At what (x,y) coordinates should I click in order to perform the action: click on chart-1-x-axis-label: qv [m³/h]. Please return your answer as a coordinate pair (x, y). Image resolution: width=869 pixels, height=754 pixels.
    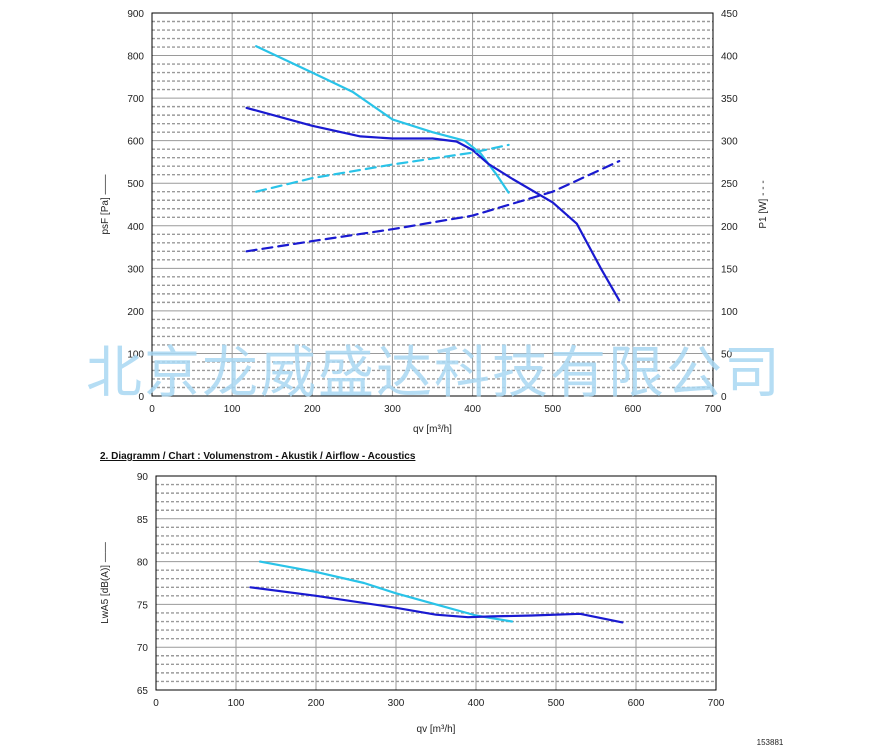
    Looking at the image, I should click on (432, 429).